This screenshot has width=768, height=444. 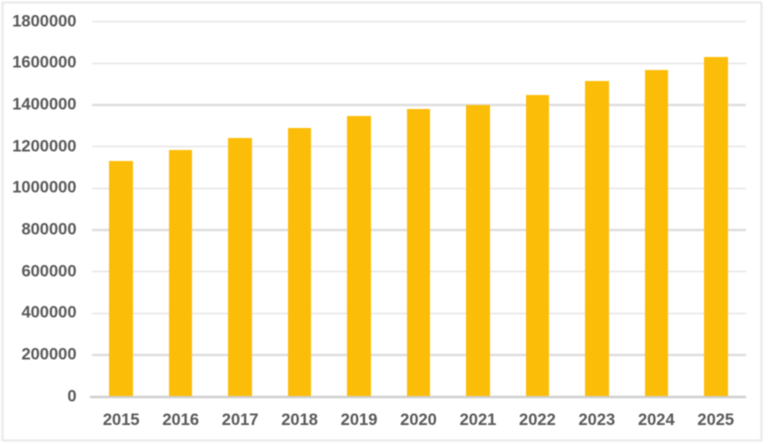 What do you see at coordinates (537, 419) in the screenshot?
I see `x-axis-tick-label: 2022` at bounding box center [537, 419].